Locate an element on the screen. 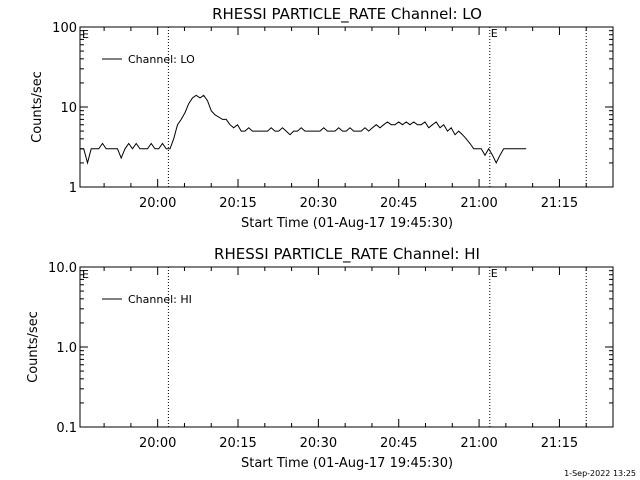 This screenshot has height=480, width=640. chart-lo-xlabel: Start Time (01-Aug-17 19:45:30) is located at coordinates (347, 223).